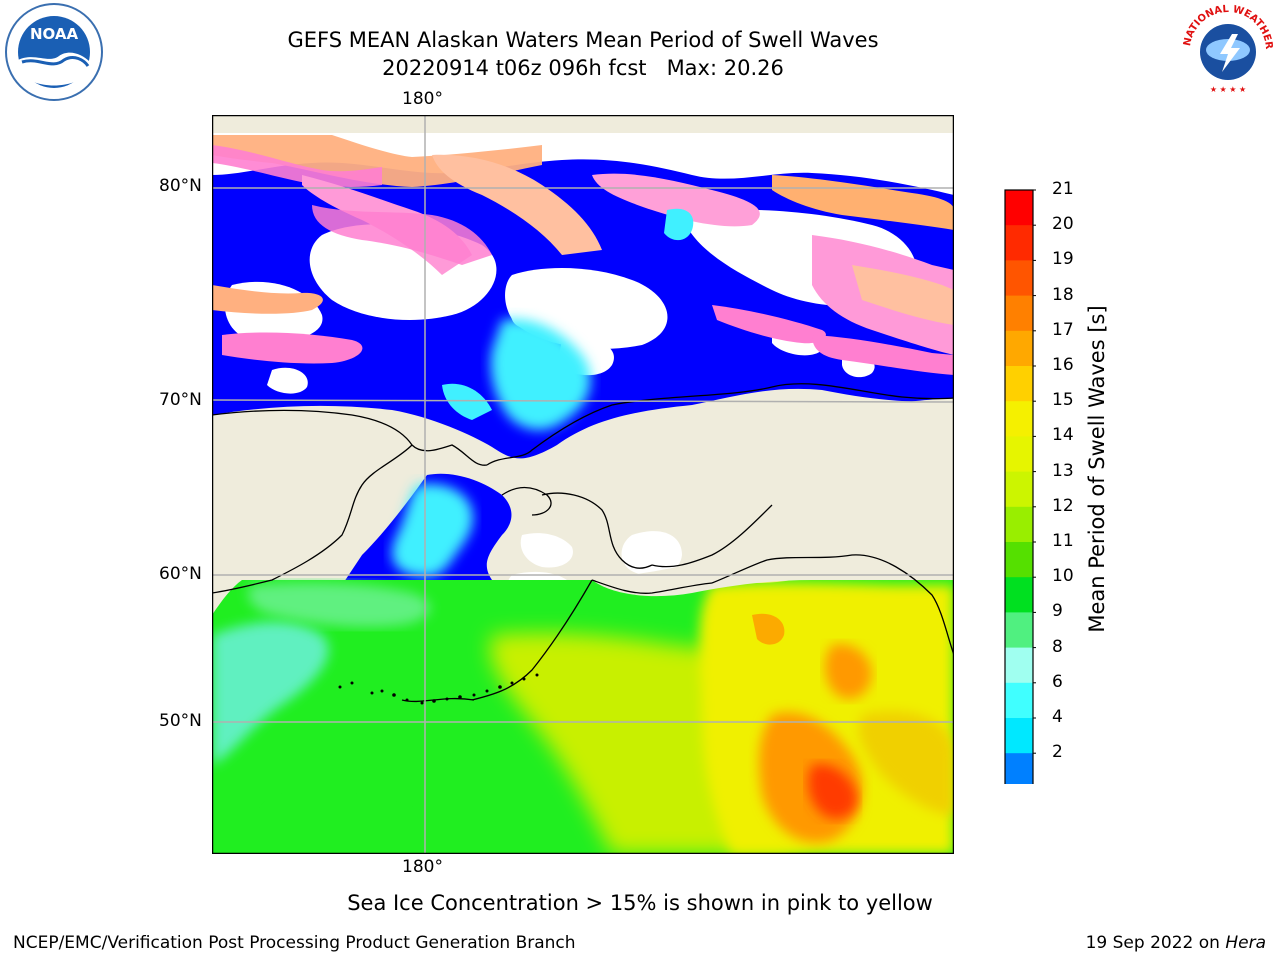 The width and height of the screenshot is (1280, 960). I want to click on colorbar-tick-label: 6, so click(1057, 681).